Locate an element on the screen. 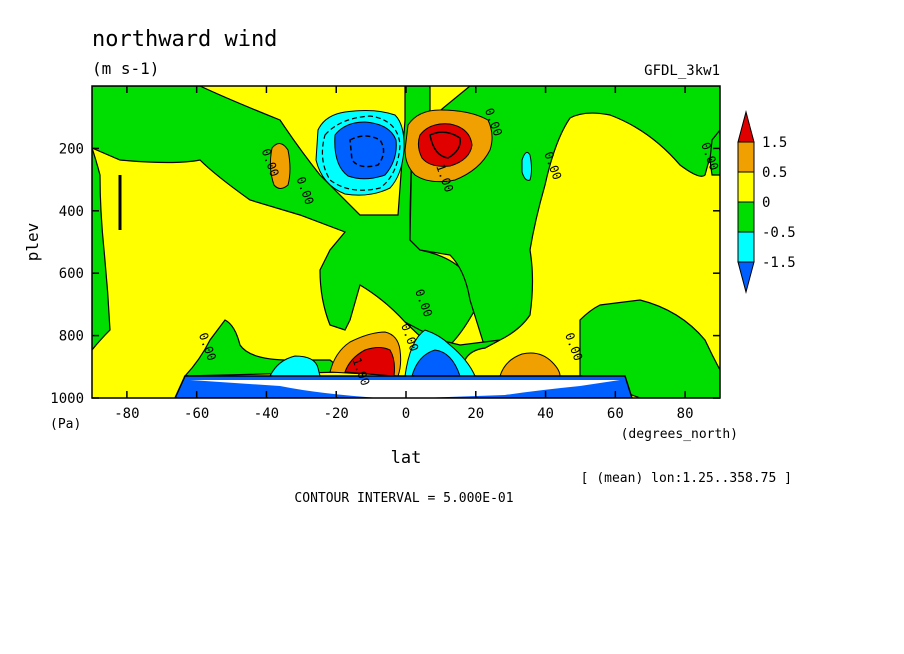  fill-green-nh-lower is located at coordinates (649, 348).